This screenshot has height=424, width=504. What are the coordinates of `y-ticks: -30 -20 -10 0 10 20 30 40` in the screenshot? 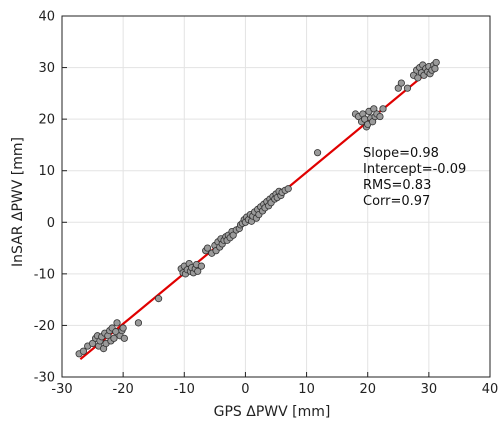 It's located at (50, 198).